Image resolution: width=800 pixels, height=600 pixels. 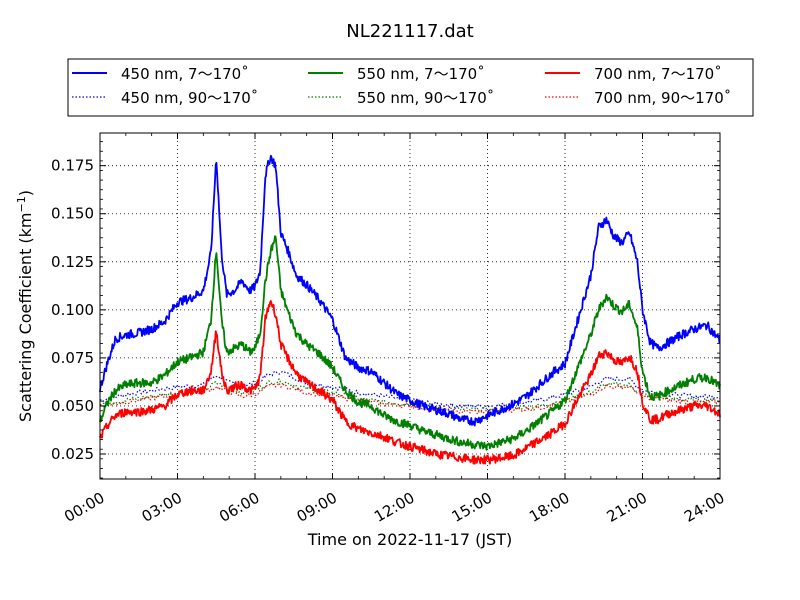 I want to click on x-tick-label: 24:00, so click(x=704, y=507).